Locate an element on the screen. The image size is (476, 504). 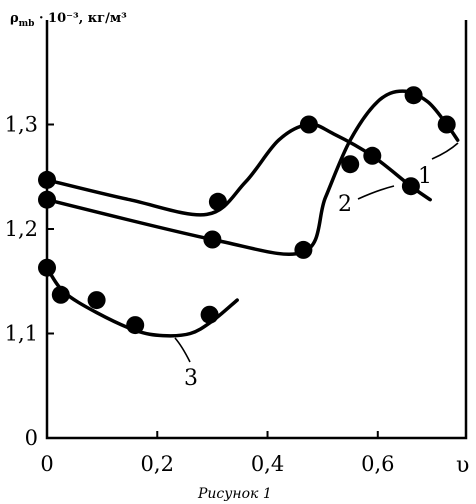
series-1-leader is located at coordinates (445, 151).